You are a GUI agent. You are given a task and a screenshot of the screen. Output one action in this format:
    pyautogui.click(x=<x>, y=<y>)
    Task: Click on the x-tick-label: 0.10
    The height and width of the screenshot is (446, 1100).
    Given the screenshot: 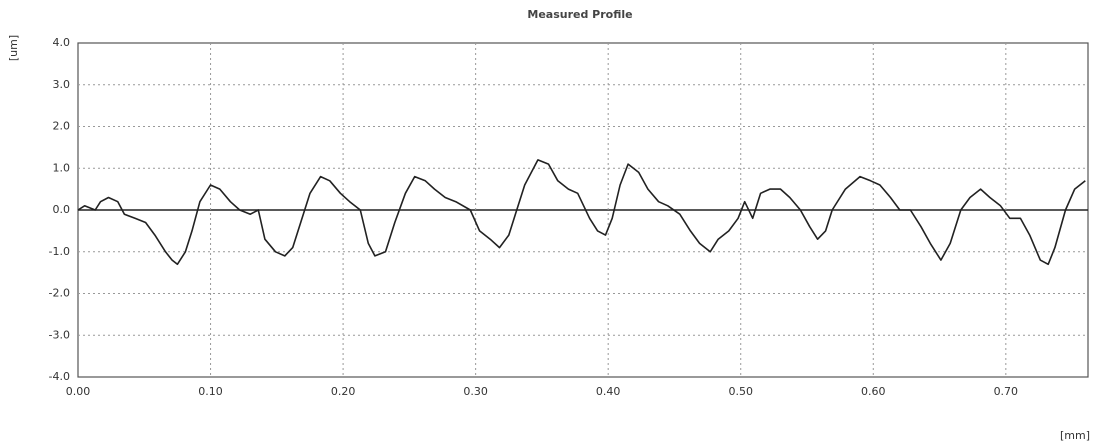 What is the action you would take?
    pyautogui.click(x=210, y=391)
    